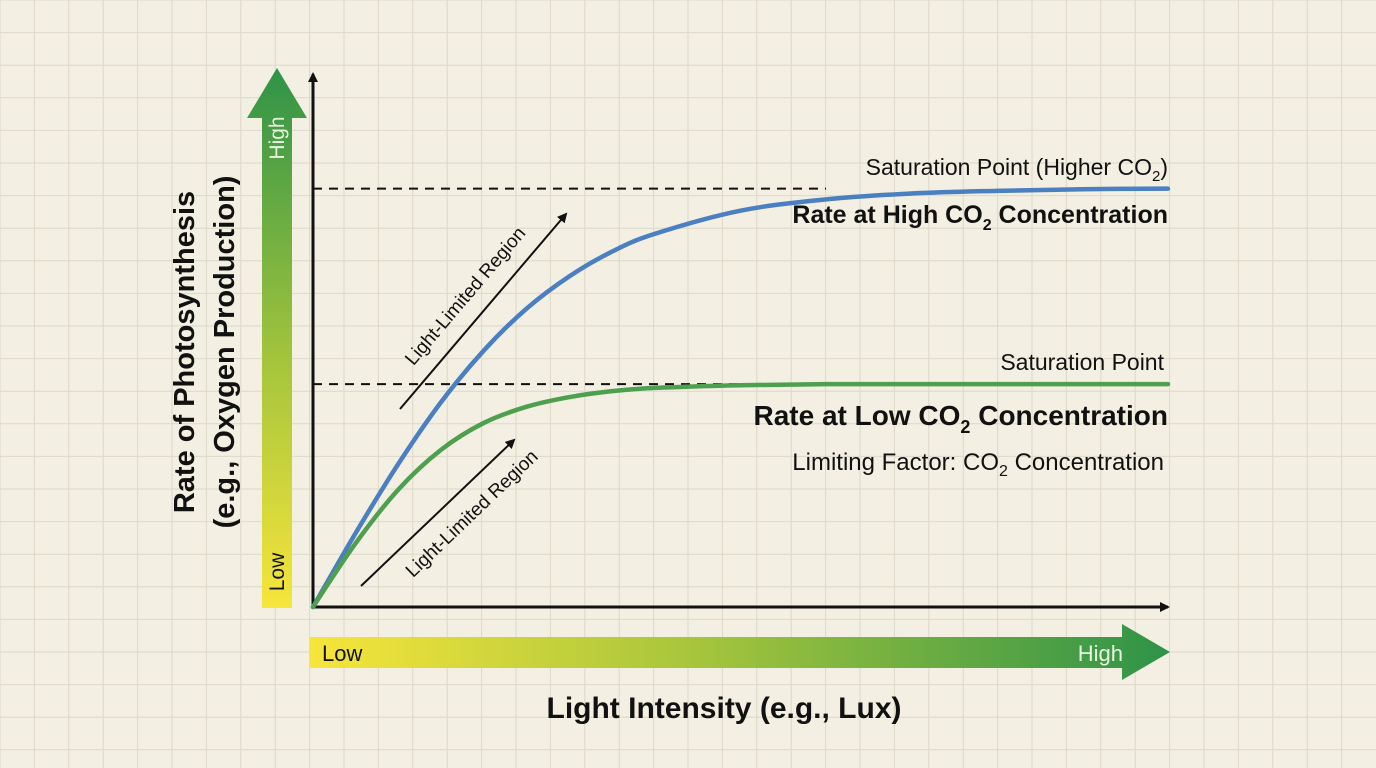 The height and width of the screenshot is (768, 1376). Describe the element at coordinates (724, 708) in the screenshot. I see `x-axis-title: Light Intensity (e.g., Lux)` at that location.